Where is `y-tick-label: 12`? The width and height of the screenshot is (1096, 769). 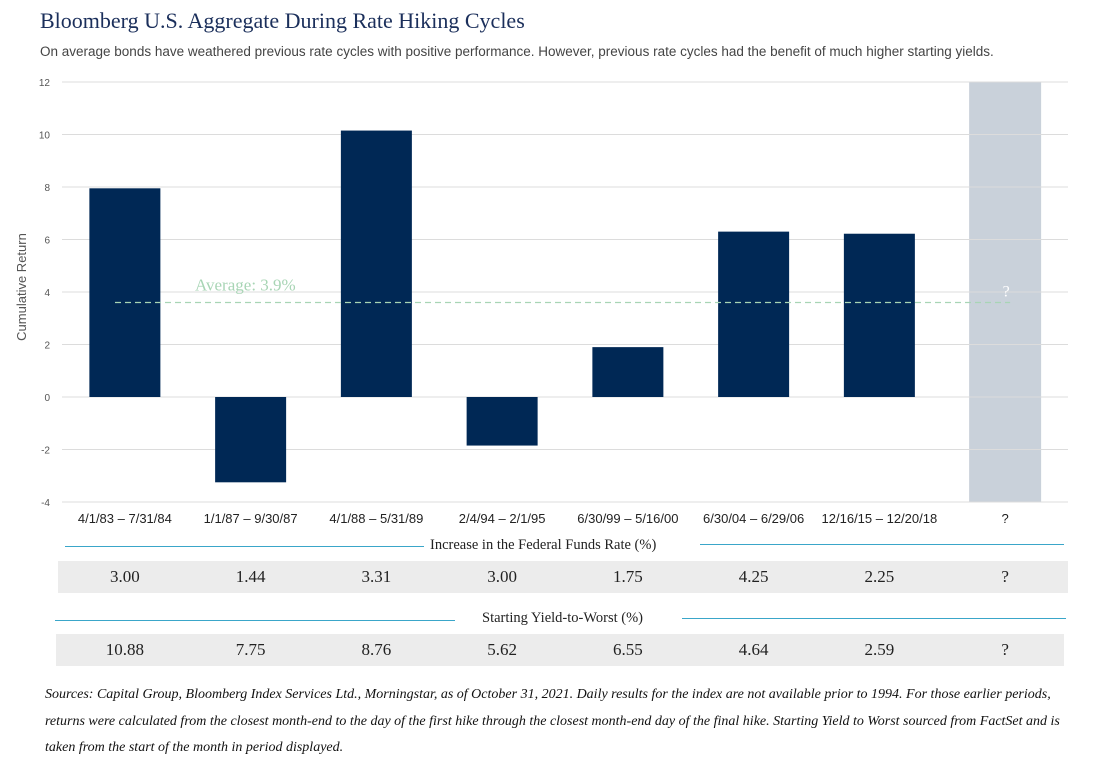
y-tick-label: 12 is located at coordinates (45, 83).